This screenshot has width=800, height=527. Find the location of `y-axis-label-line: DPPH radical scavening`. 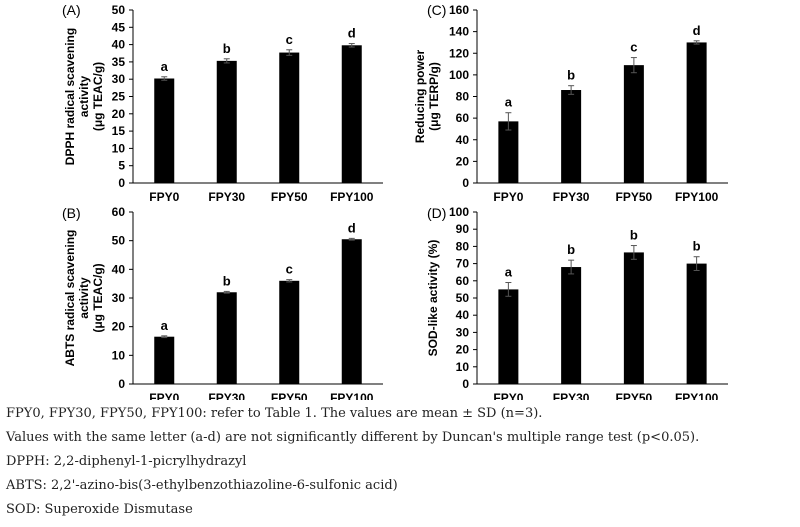

y-axis-label-line: DPPH radical scavening is located at coordinates (70, 96).